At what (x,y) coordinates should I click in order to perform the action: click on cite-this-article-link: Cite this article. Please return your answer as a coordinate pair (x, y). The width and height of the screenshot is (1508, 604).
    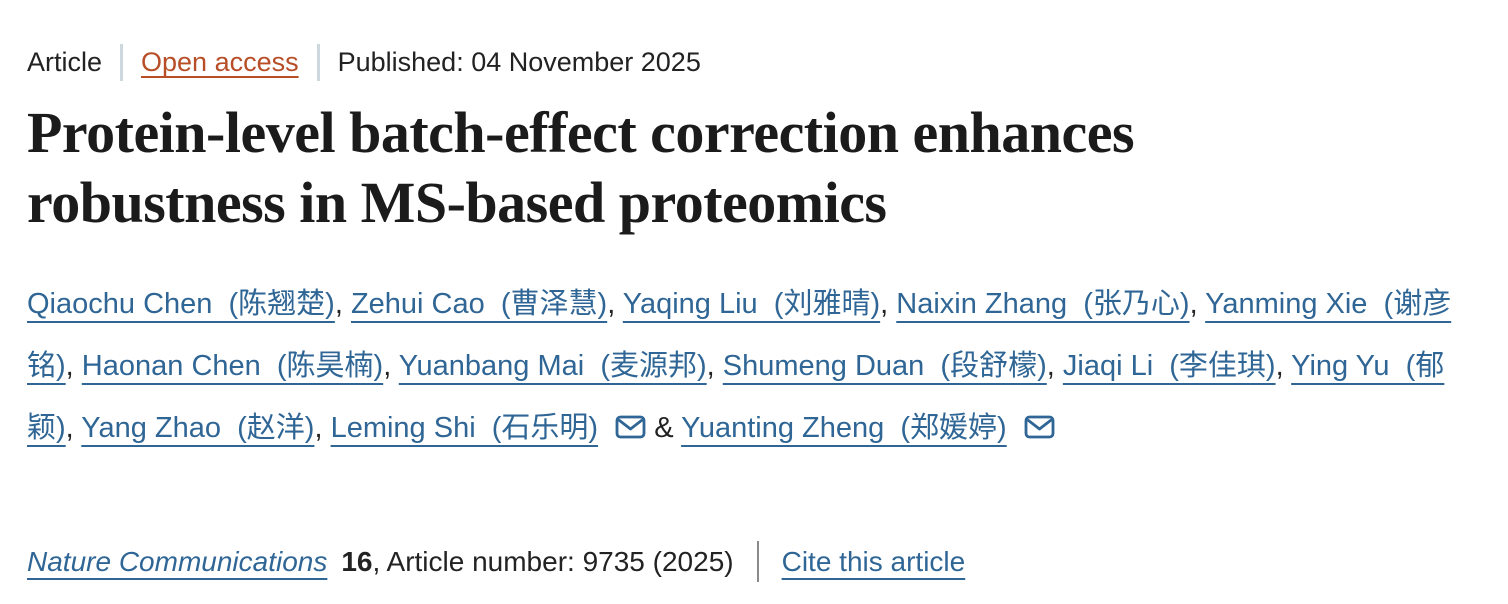
    Looking at the image, I should click on (873, 561).